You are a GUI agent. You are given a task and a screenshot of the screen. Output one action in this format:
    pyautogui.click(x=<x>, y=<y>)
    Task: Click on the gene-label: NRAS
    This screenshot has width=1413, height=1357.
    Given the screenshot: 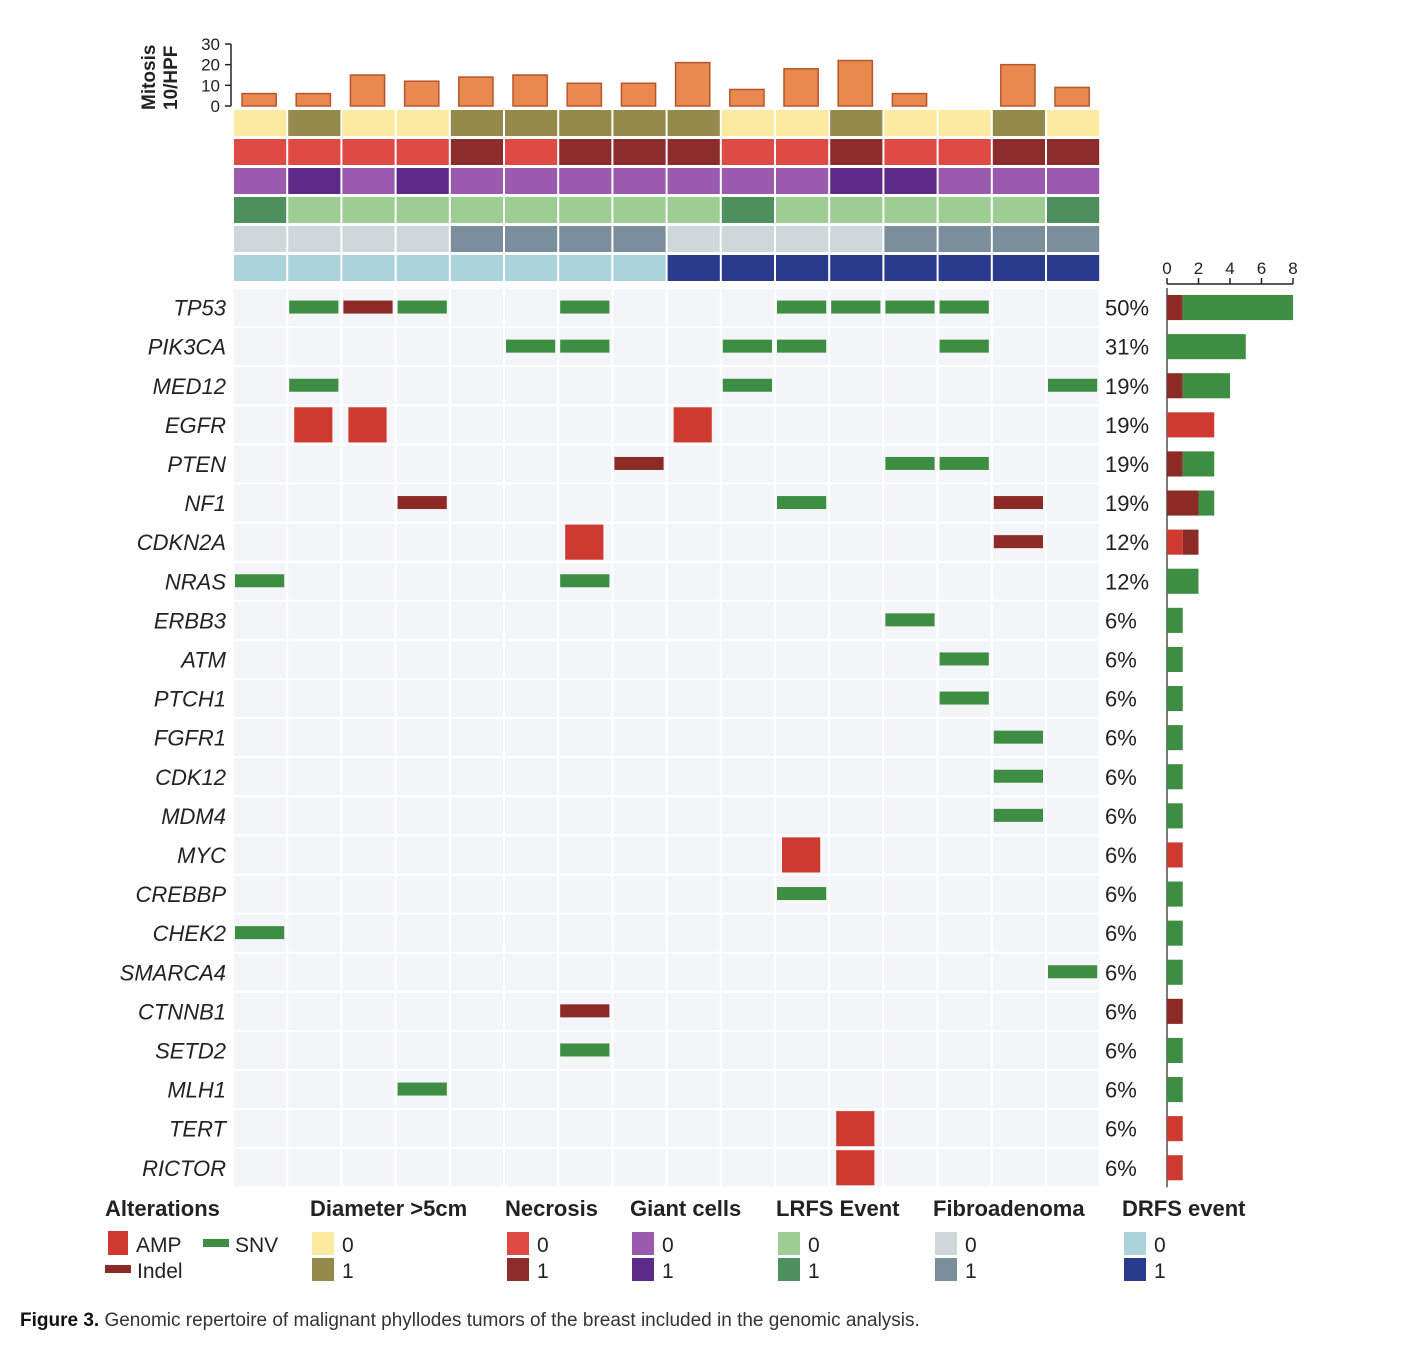 What is the action you would take?
    pyautogui.click(x=195, y=581)
    